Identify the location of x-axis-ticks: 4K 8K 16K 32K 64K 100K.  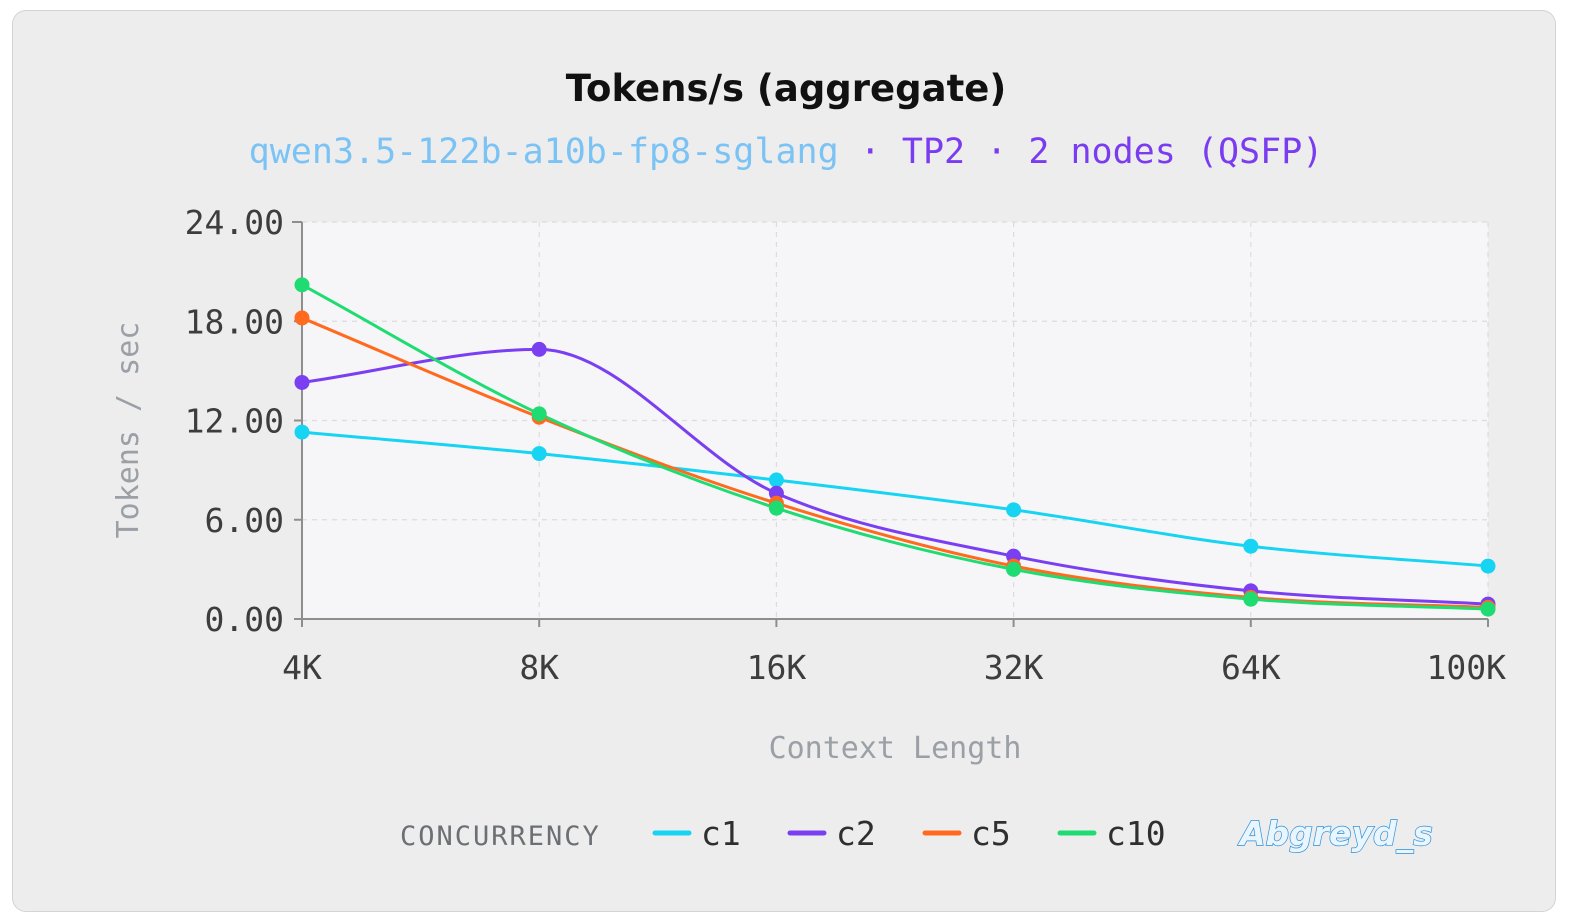
(894, 653).